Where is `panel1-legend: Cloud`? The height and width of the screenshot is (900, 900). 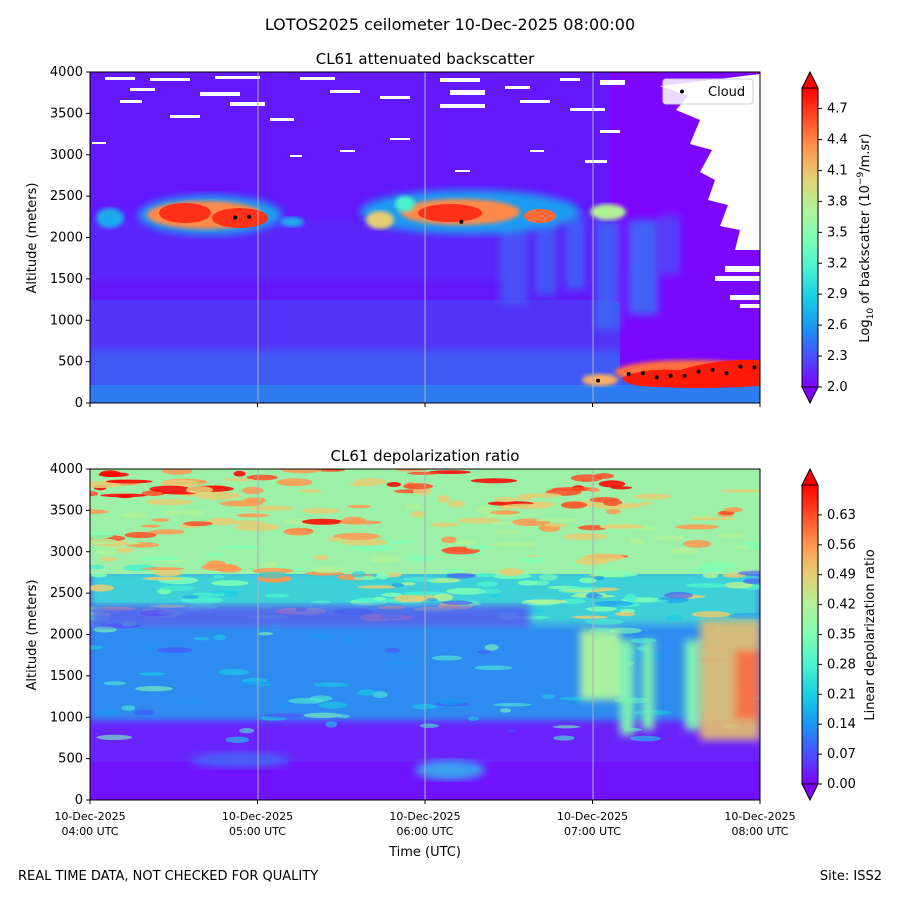 panel1-legend: Cloud is located at coordinates (708, 91).